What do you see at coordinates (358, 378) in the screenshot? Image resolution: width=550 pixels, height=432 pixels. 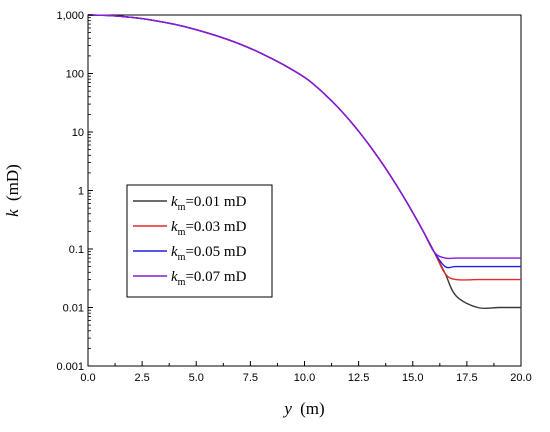 I see `x-tick-label: 12.5` at bounding box center [358, 378].